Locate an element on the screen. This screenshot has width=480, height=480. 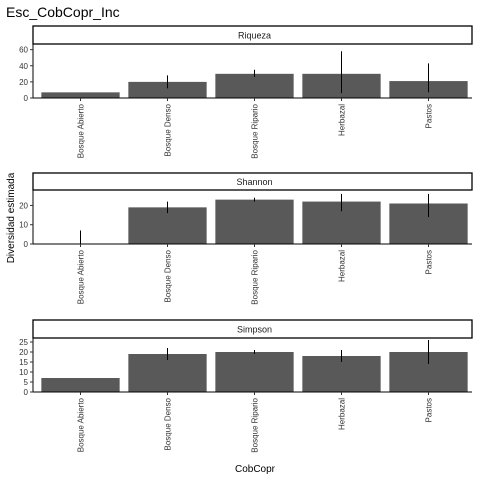
facet-strip-label: Simpson is located at coordinates (254, 330).